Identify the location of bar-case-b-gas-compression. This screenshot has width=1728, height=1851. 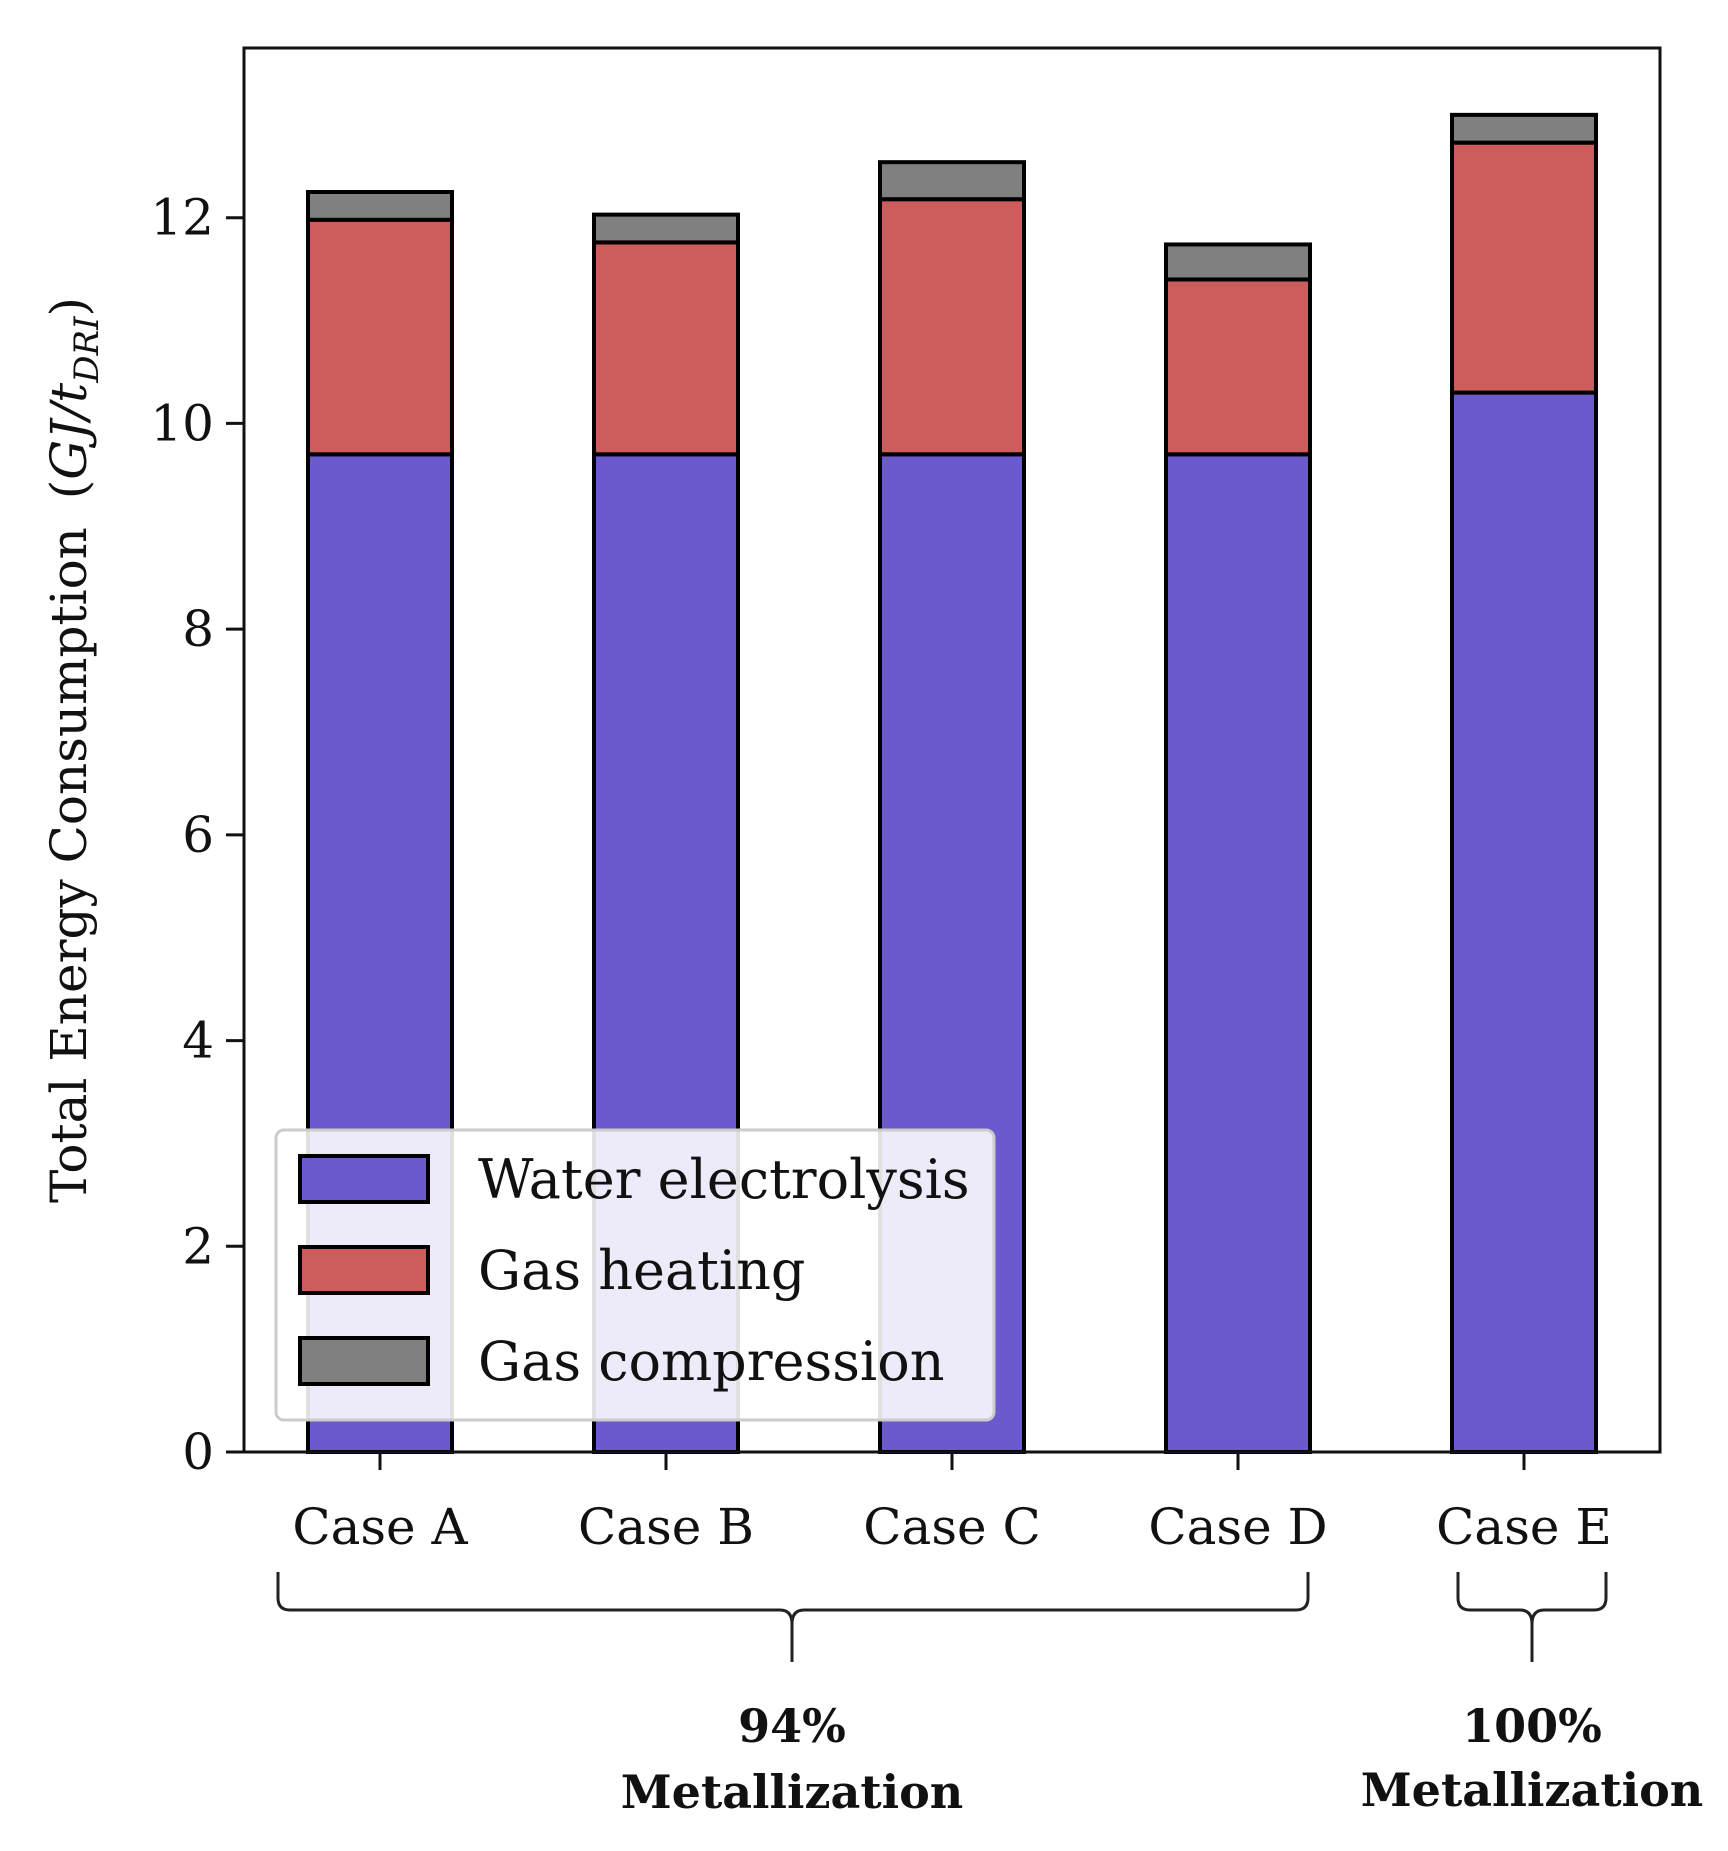
(666, 228).